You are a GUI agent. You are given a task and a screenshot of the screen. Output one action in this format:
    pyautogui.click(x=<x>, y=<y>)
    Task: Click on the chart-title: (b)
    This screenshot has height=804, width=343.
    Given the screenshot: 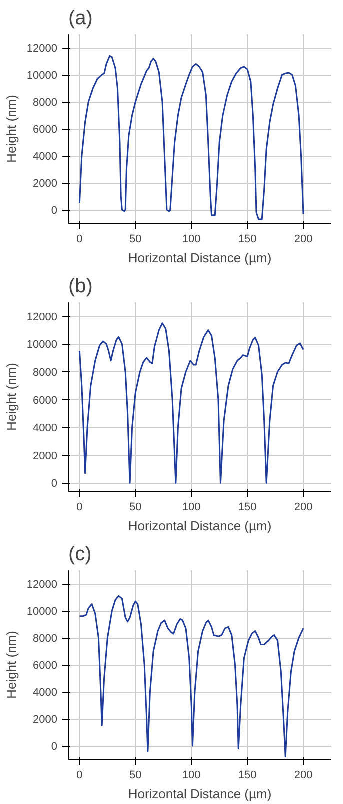 What is the action you would take?
    pyautogui.click(x=80, y=287)
    